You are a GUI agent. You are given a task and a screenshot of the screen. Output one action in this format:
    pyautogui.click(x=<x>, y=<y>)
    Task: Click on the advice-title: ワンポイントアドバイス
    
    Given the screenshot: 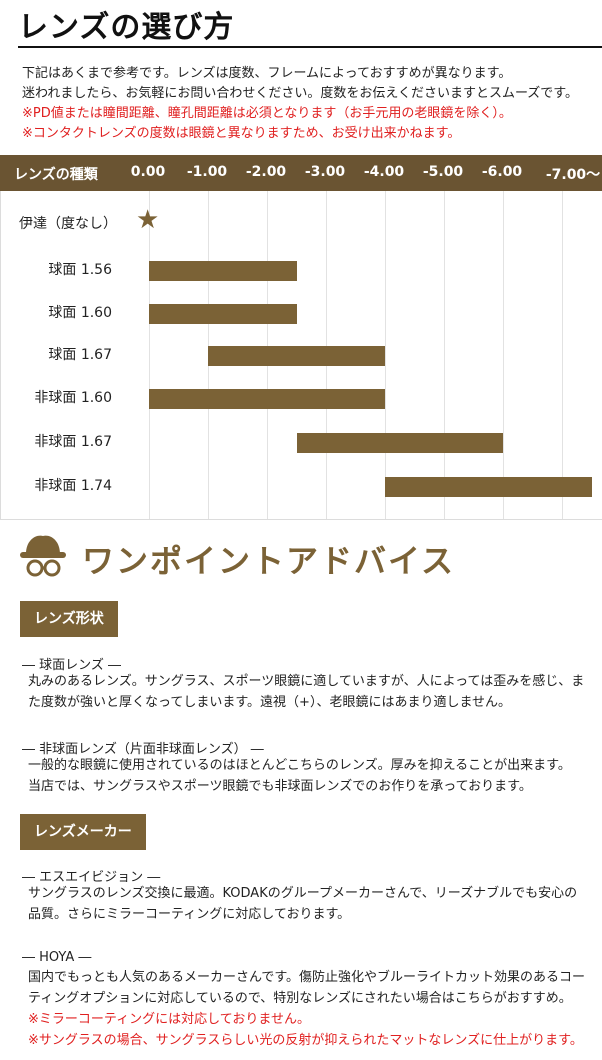 What is the action you would take?
    pyautogui.click(x=269, y=561)
    